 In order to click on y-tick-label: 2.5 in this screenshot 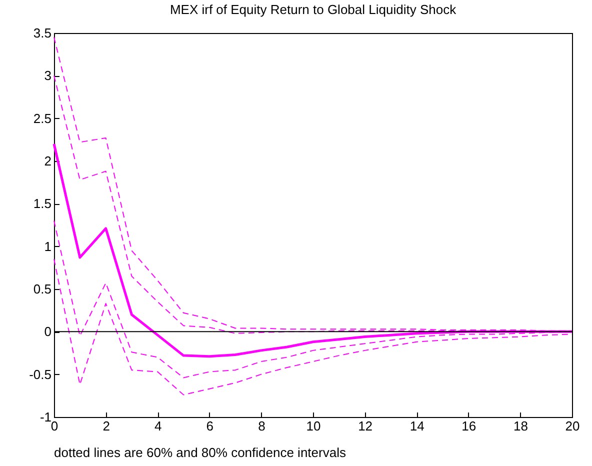, I will do `click(42, 118)`.